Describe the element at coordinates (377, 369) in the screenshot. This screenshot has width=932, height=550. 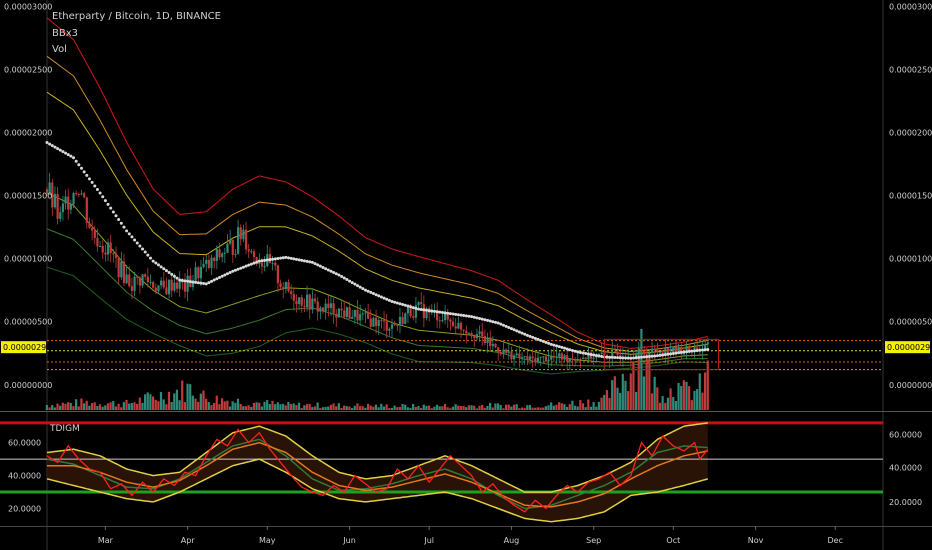
I see `volume-bars` at that location.